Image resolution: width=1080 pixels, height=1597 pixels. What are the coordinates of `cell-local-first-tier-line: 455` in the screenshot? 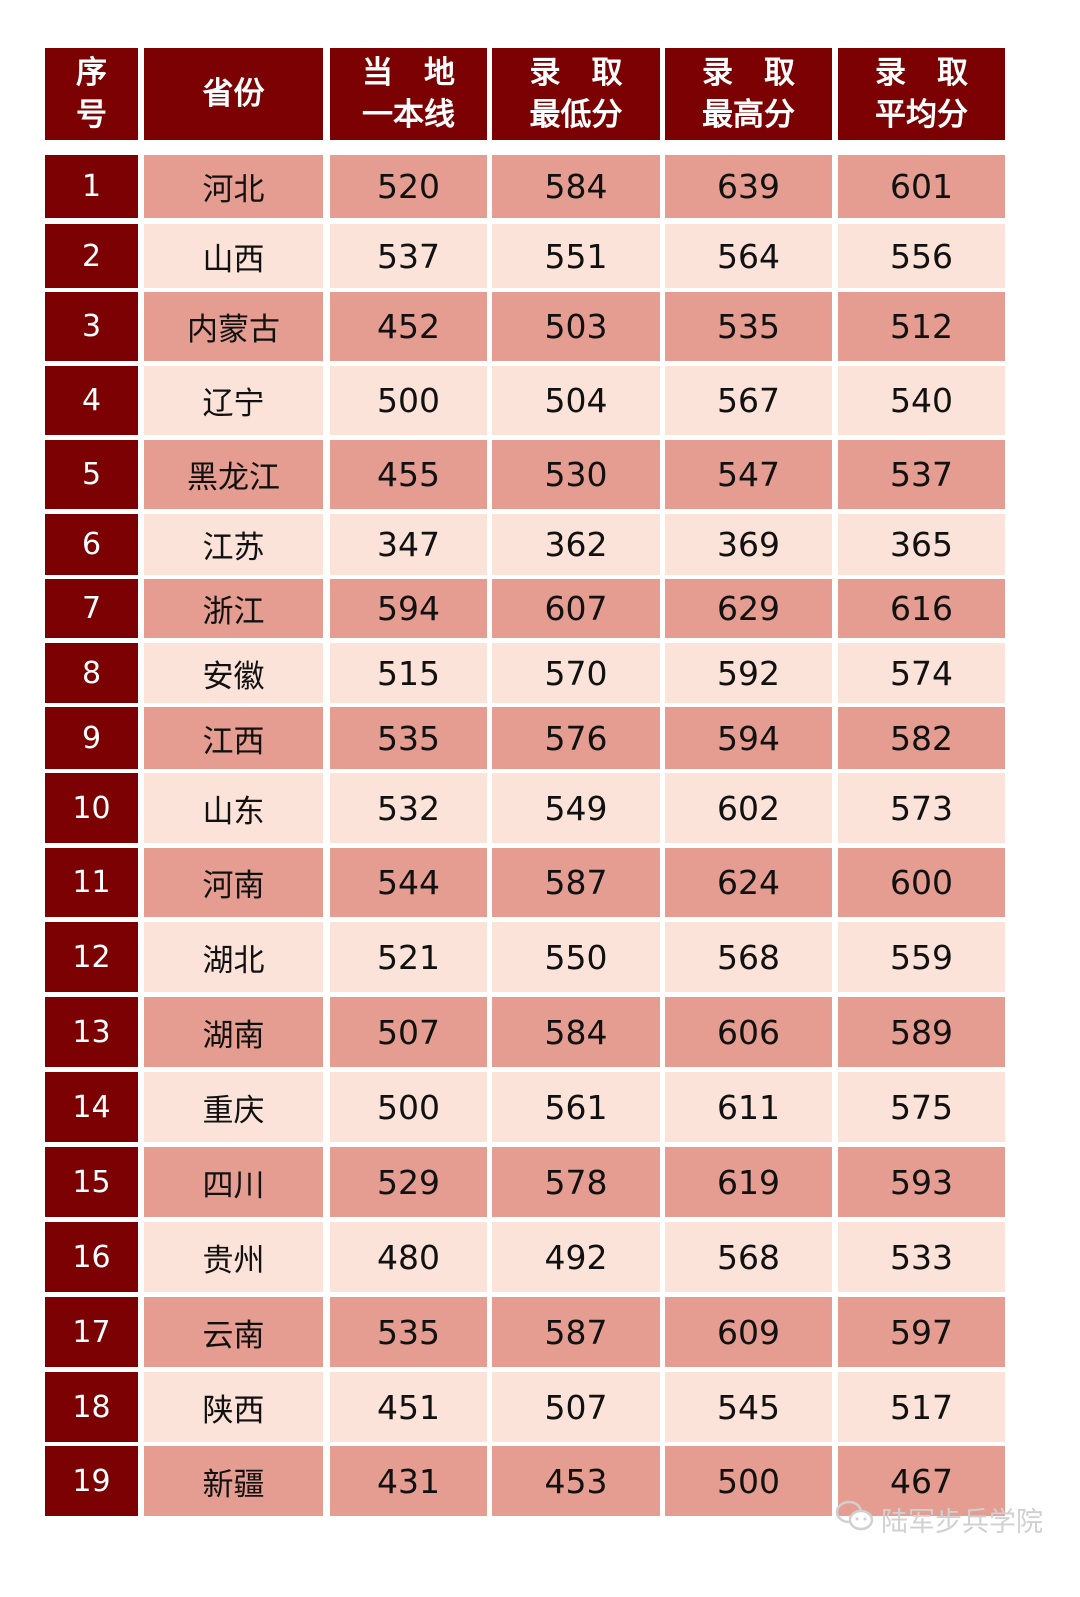 It's located at (408, 474).